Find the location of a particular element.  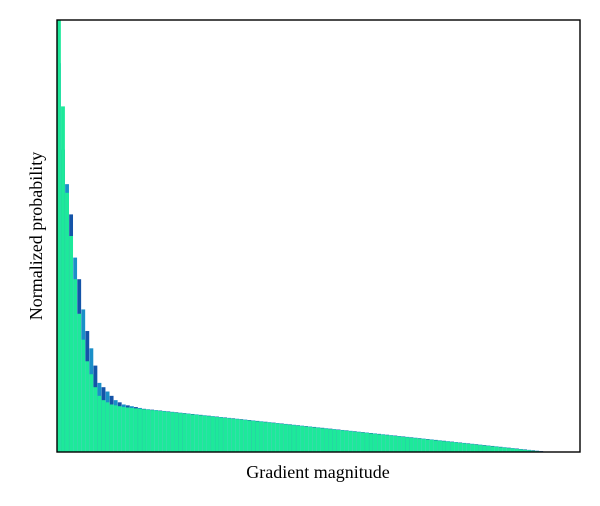

x-axis-label: Gradient magnitude is located at coordinates (317, 472).